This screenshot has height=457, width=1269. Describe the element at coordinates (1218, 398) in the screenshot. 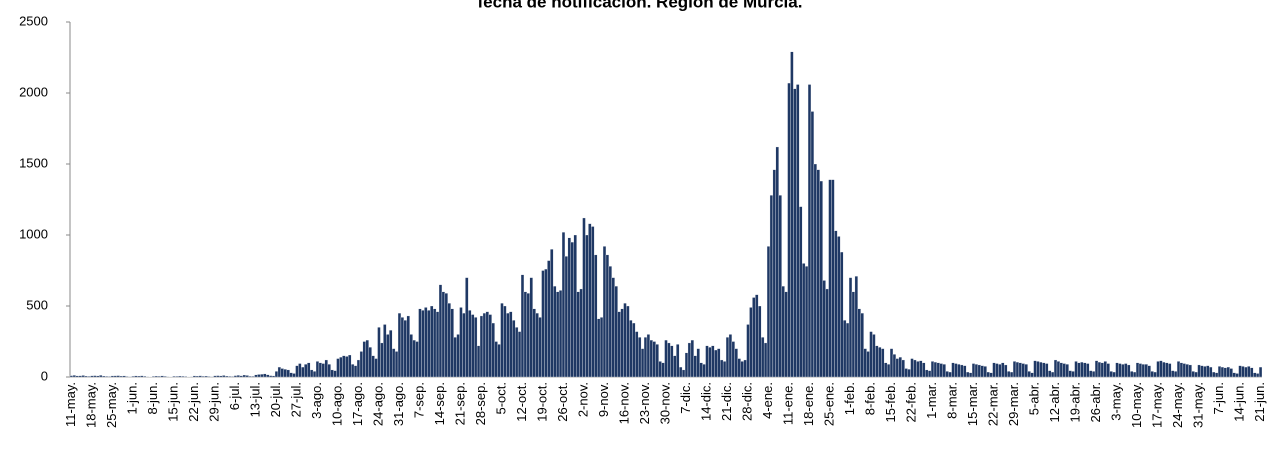

I see `x-tick-label: 7-jun.` at that location.